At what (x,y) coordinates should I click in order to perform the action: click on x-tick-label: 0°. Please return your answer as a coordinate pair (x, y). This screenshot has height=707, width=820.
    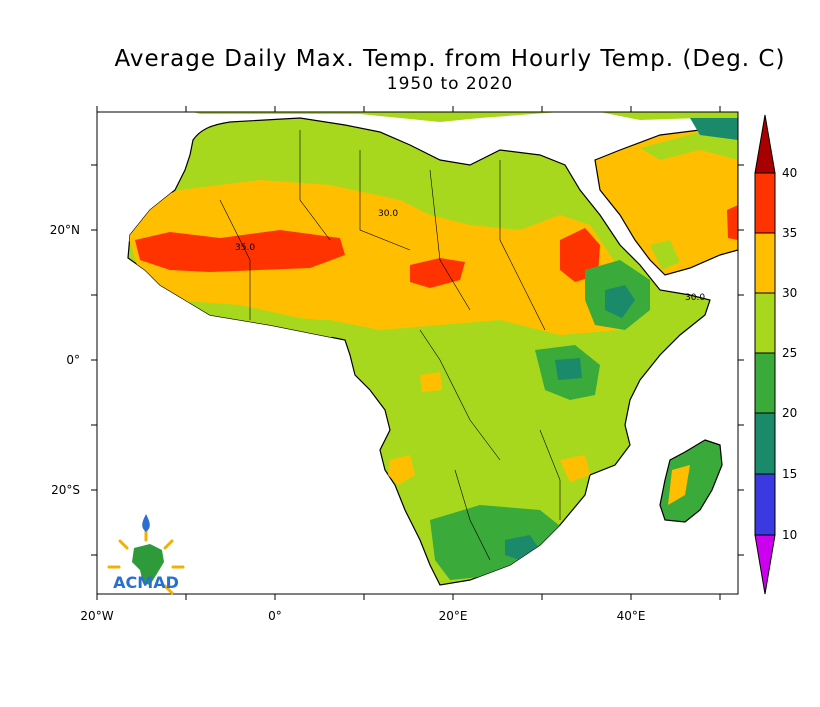
    Looking at the image, I should click on (275, 616).